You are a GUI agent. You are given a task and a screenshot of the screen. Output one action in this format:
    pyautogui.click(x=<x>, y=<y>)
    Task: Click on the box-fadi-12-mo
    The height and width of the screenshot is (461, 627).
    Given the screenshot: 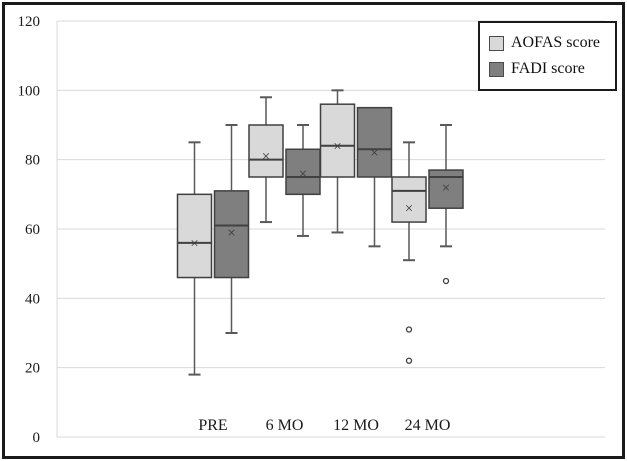 What is the action you would take?
    pyautogui.click(x=374, y=142)
    